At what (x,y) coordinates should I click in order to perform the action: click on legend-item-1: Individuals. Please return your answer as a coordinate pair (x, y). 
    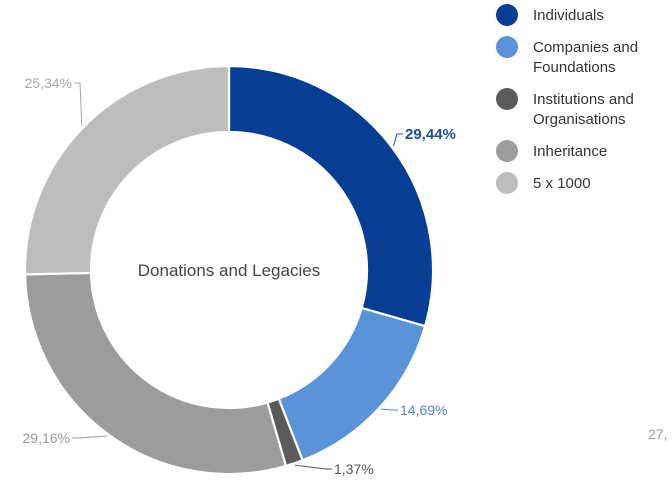
    Looking at the image, I should click on (584, 15).